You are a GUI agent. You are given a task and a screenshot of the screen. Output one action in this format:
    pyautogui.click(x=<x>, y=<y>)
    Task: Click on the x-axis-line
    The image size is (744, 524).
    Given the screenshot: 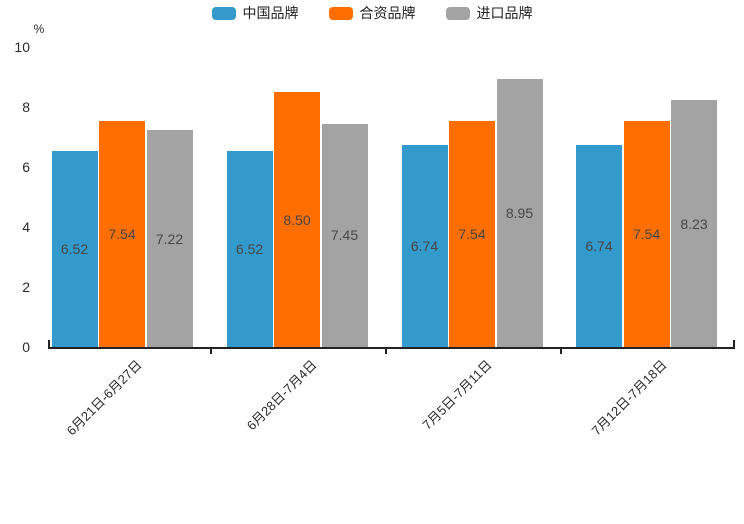 What is the action you would take?
    pyautogui.click(x=391, y=348)
    